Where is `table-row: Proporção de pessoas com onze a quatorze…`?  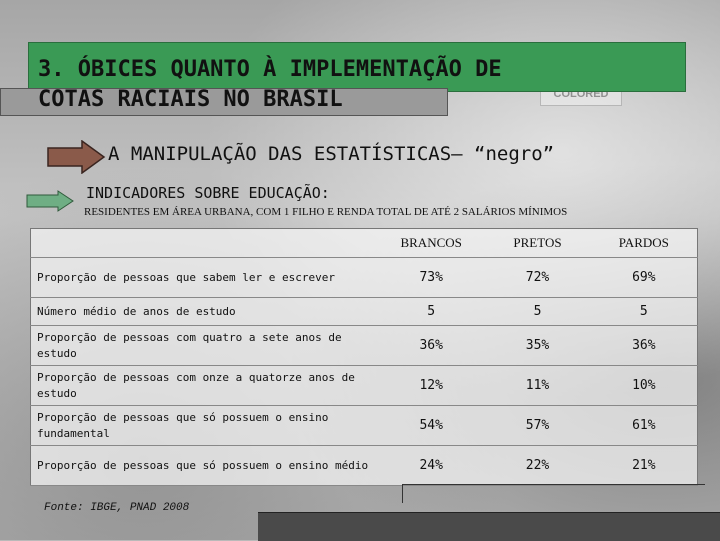 table-row: Proporção de pessoas com onze a quatorze… is located at coordinates (364, 385).